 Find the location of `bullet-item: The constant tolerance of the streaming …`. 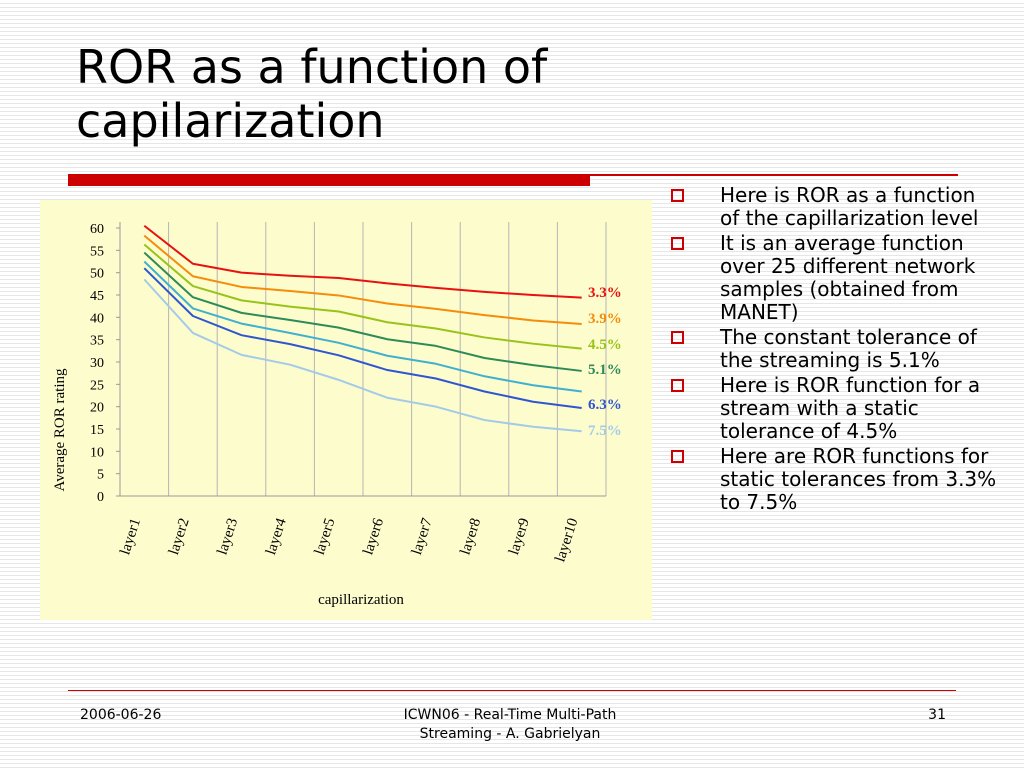

bullet-item: The constant tolerance of the streaming … is located at coordinates (833, 349).